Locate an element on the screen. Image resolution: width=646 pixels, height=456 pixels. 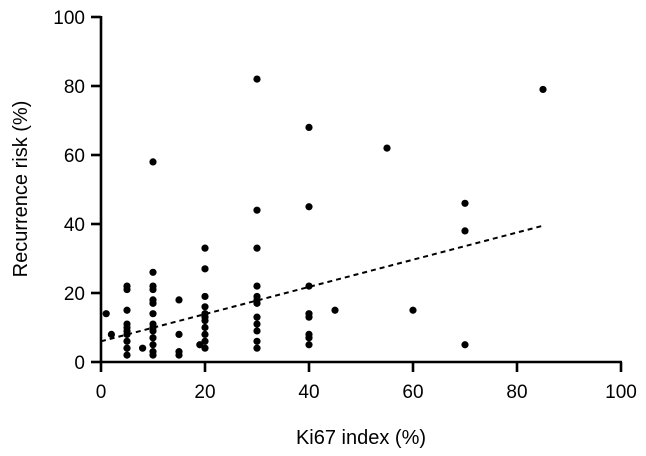
y-tick-label: 60 is located at coordinates (74, 156).